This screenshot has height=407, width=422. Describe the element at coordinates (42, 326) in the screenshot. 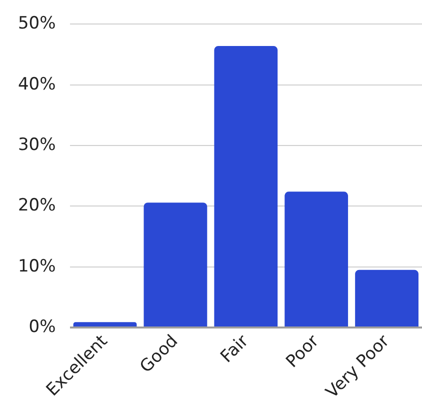

I see `y-tick-label: 0%` at that location.